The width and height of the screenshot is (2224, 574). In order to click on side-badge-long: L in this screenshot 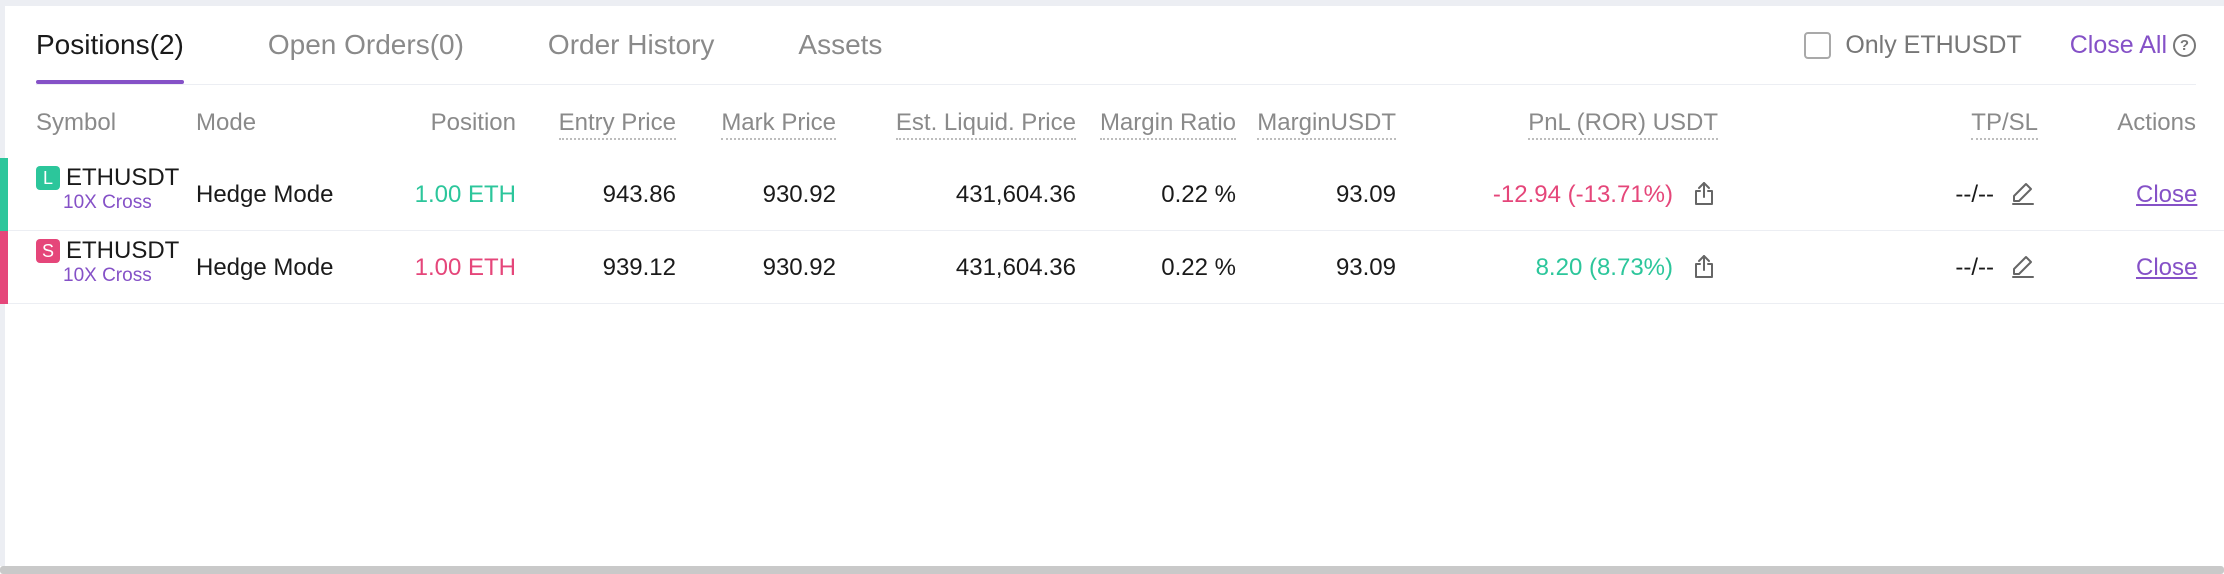, I will do `click(48, 178)`.